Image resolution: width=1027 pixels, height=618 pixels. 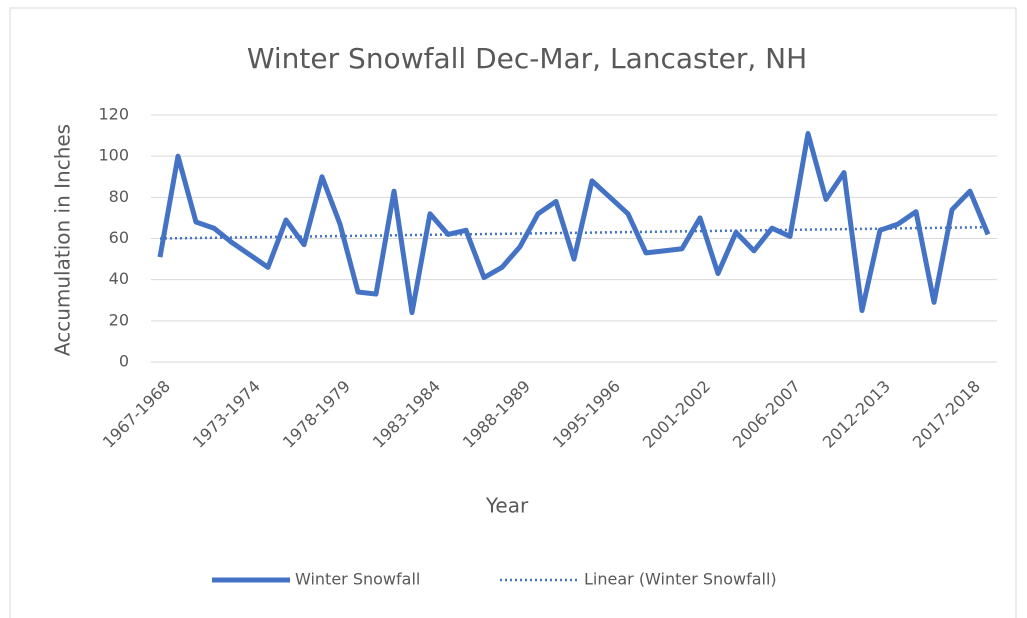 What do you see at coordinates (119, 278) in the screenshot?
I see `y-tick-label: 40` at bounding box center [119, 278].